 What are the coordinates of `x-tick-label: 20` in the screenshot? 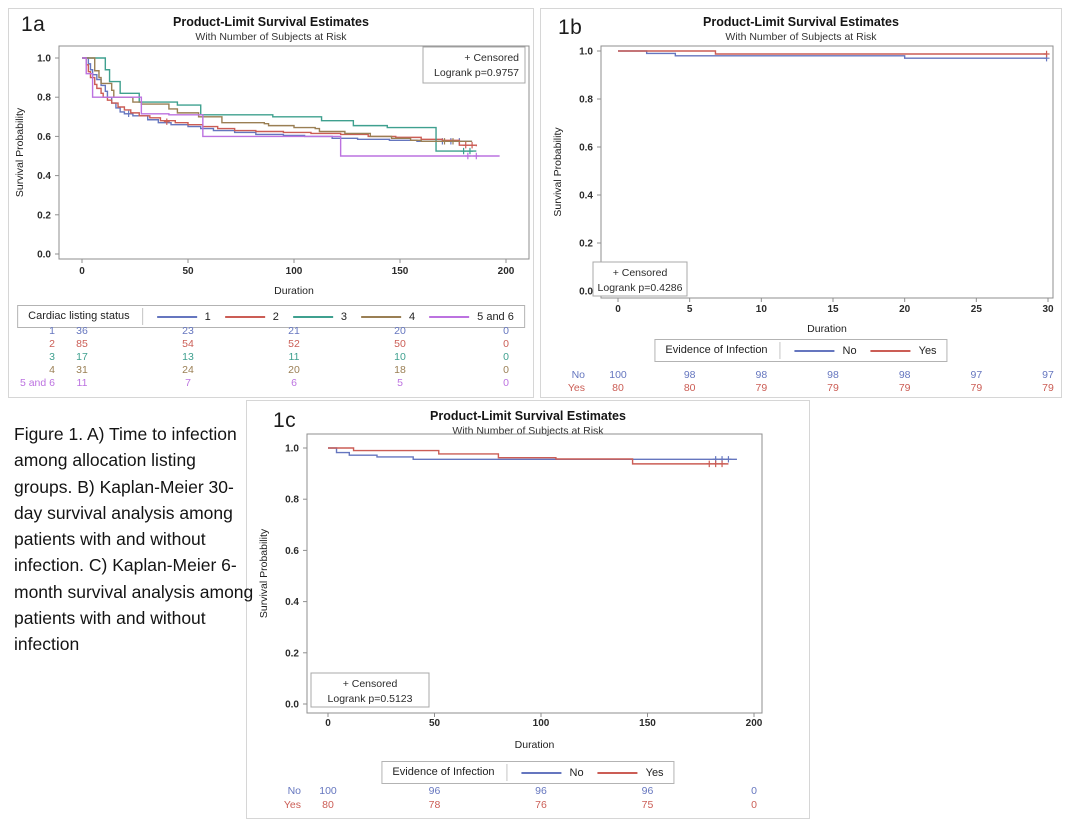 It's located at (905, 309).